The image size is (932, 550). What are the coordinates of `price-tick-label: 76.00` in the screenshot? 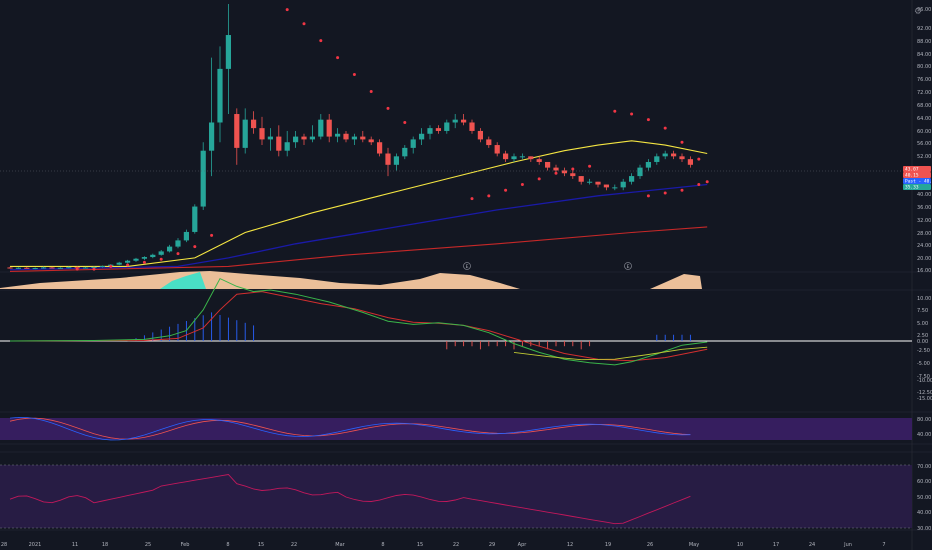 It's located at (924, 80).